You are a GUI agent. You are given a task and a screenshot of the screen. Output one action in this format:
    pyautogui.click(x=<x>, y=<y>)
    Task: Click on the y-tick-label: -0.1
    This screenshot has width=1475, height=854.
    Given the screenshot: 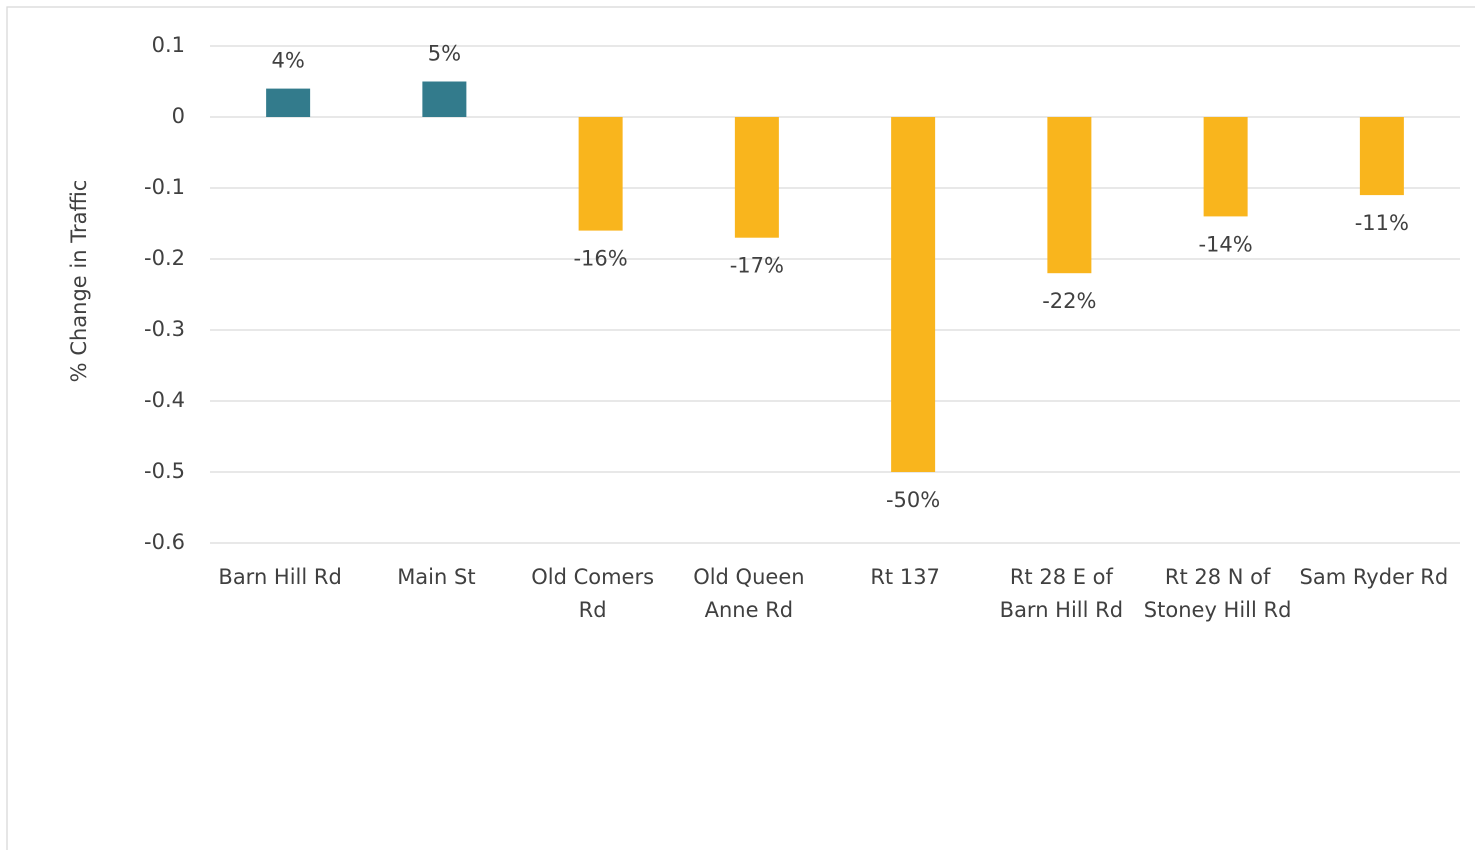 What is the action you would take?
    pyautogui.click(x=164, y=187)
    